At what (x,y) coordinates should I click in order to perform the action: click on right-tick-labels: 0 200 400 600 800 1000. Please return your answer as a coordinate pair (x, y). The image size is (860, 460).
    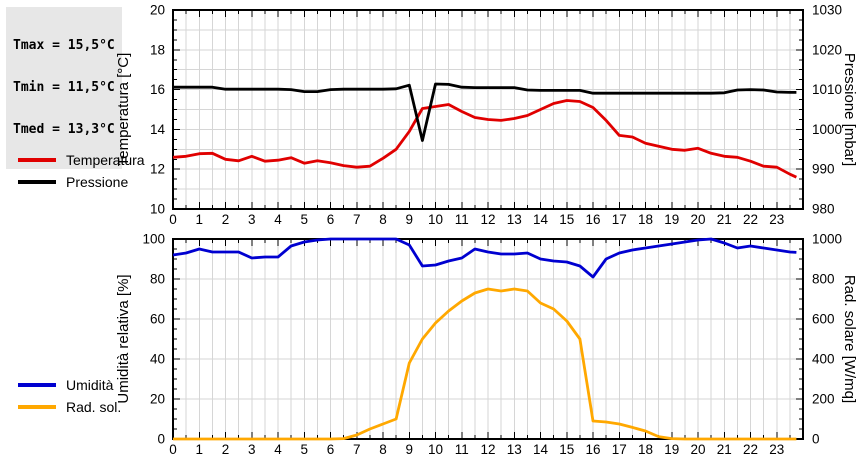
    Looking at the image, I should click on (827, 339).